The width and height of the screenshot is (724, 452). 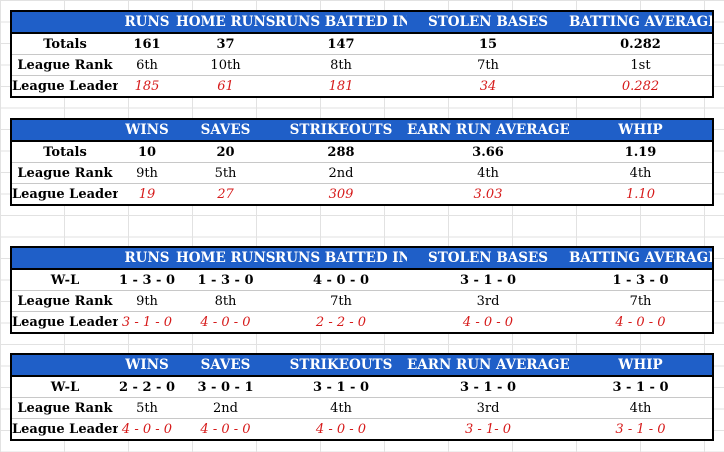 What do you see at coordinates (225, 65) in the screenshot?
I see `table-cell: 10th` at bounding box center [225, 65].